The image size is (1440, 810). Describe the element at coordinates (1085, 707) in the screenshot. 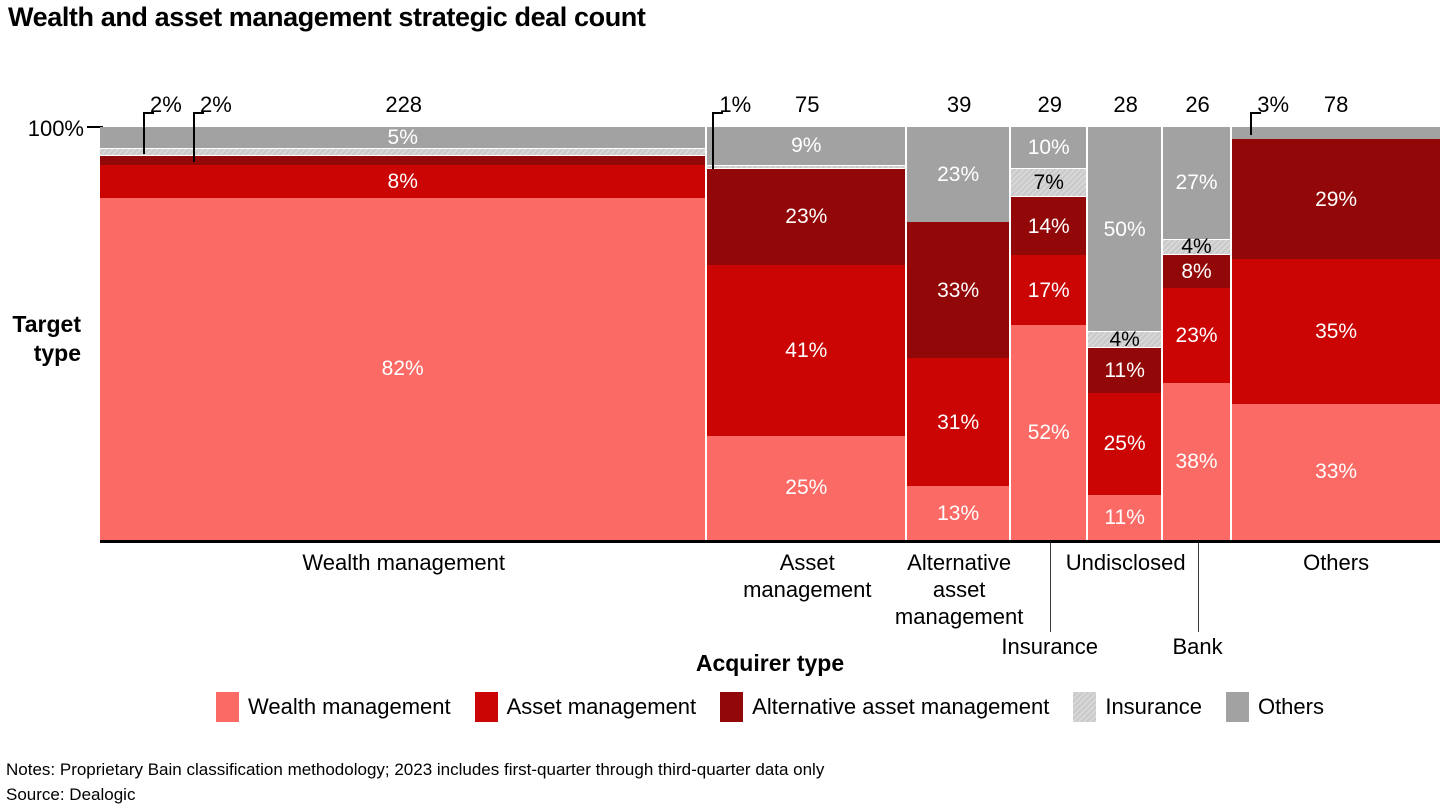

I see `legend-swatch-insurance` at that location.